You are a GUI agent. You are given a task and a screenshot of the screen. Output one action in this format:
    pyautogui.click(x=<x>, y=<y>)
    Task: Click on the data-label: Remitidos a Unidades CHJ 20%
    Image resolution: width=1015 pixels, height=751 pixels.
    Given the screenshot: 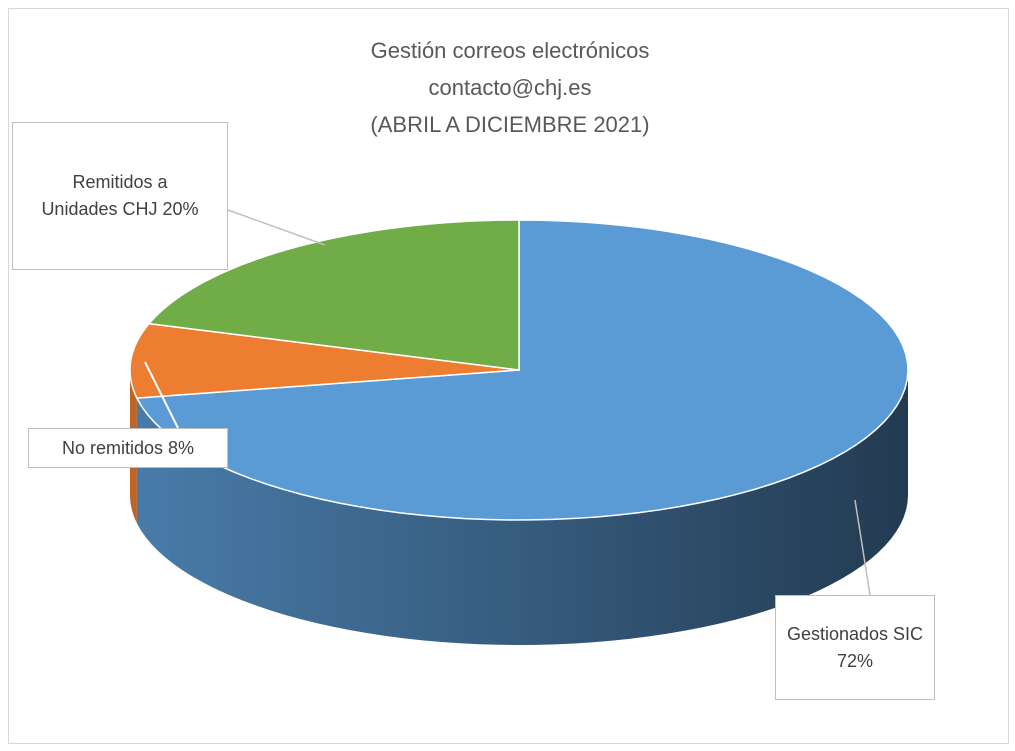 What is the action you would take?
    pyautogui.click(x=120, y=196)
    